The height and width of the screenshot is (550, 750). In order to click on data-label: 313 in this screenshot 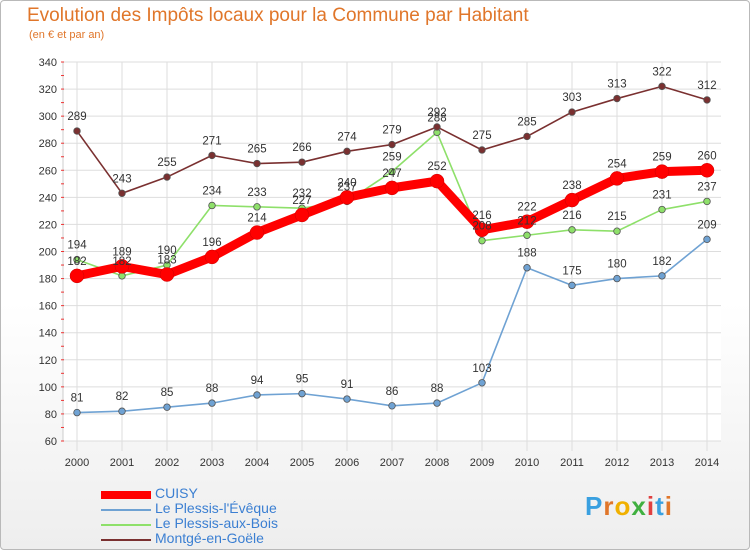, I will do `click(616, 85)`.